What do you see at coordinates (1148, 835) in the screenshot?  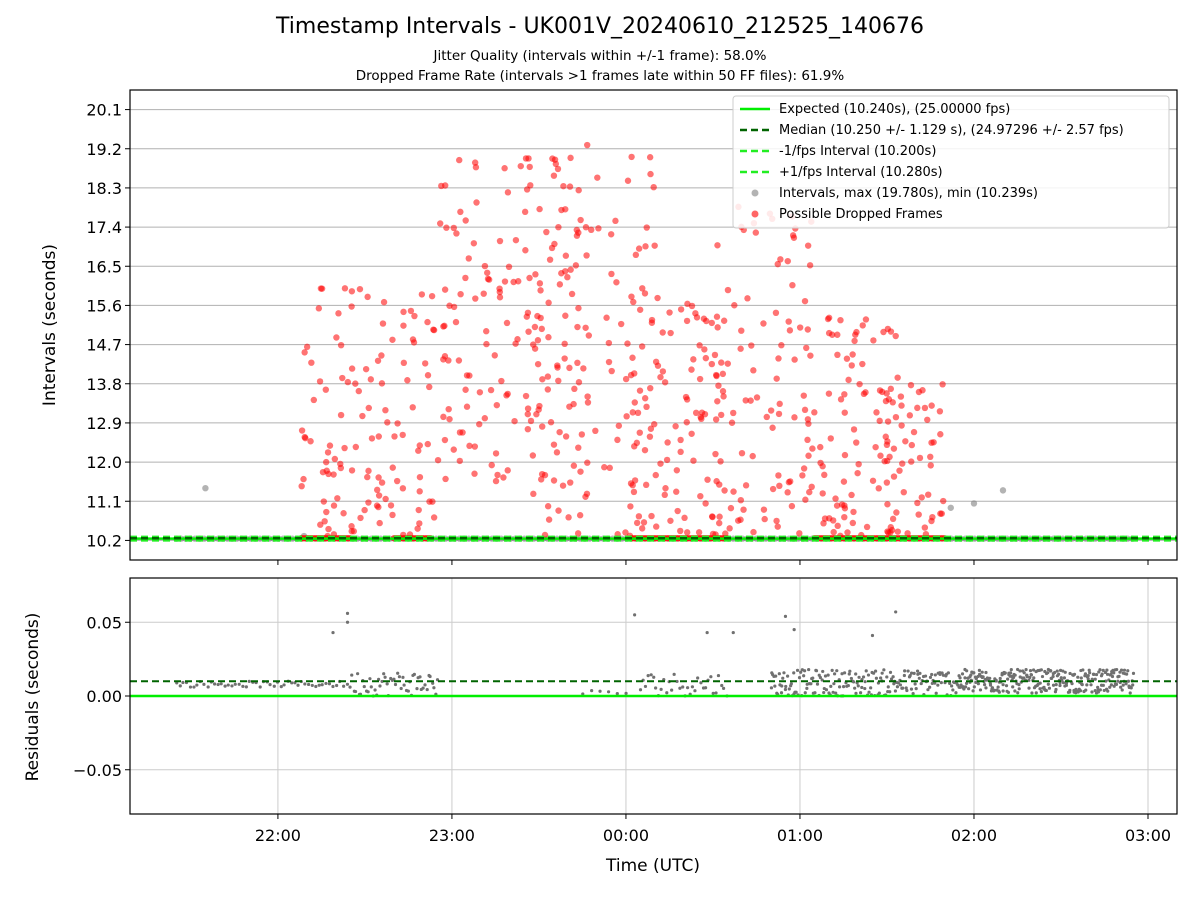 I see `xtick-label: 03:00` at bounding box center [1148, 835].